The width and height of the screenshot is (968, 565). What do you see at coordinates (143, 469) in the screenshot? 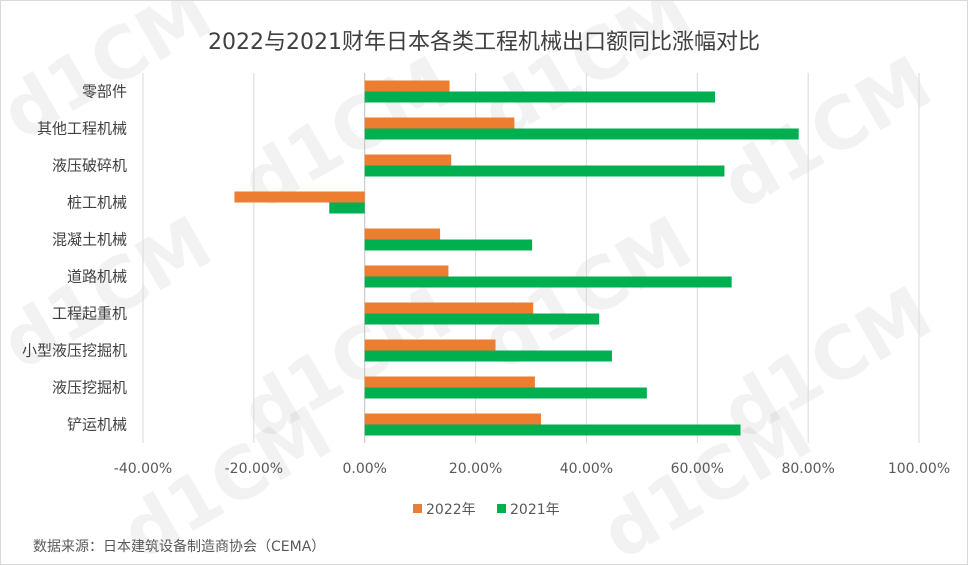
I see `x-tick-label: -40.00%` at bounding box center [143, 469].